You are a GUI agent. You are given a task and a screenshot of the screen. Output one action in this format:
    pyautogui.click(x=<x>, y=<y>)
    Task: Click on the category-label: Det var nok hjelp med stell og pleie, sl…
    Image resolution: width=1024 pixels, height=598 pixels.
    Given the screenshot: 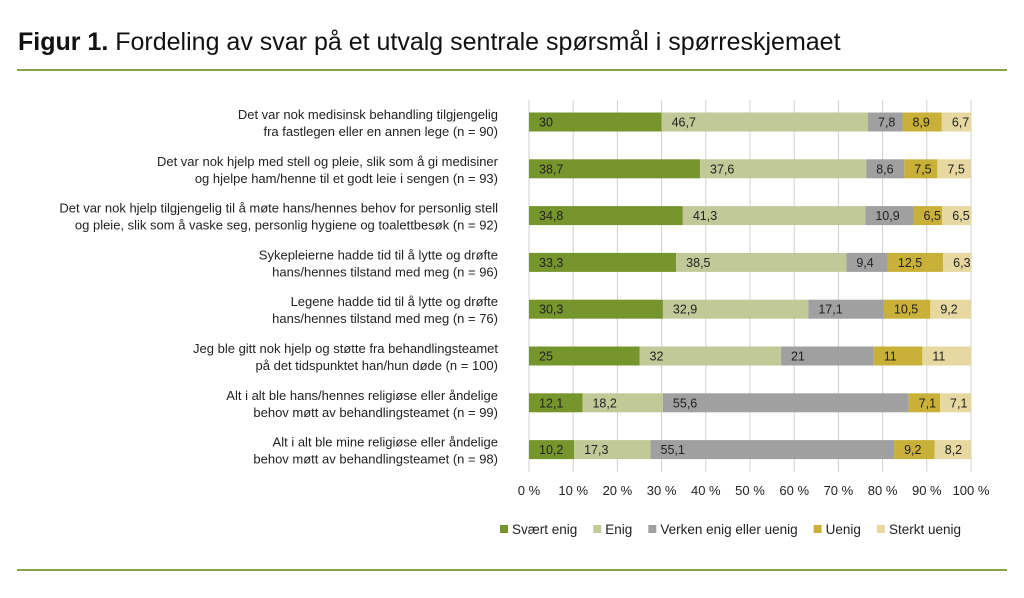 What is the action you would take?
    pyautogui.click(x=328, y=161)
    